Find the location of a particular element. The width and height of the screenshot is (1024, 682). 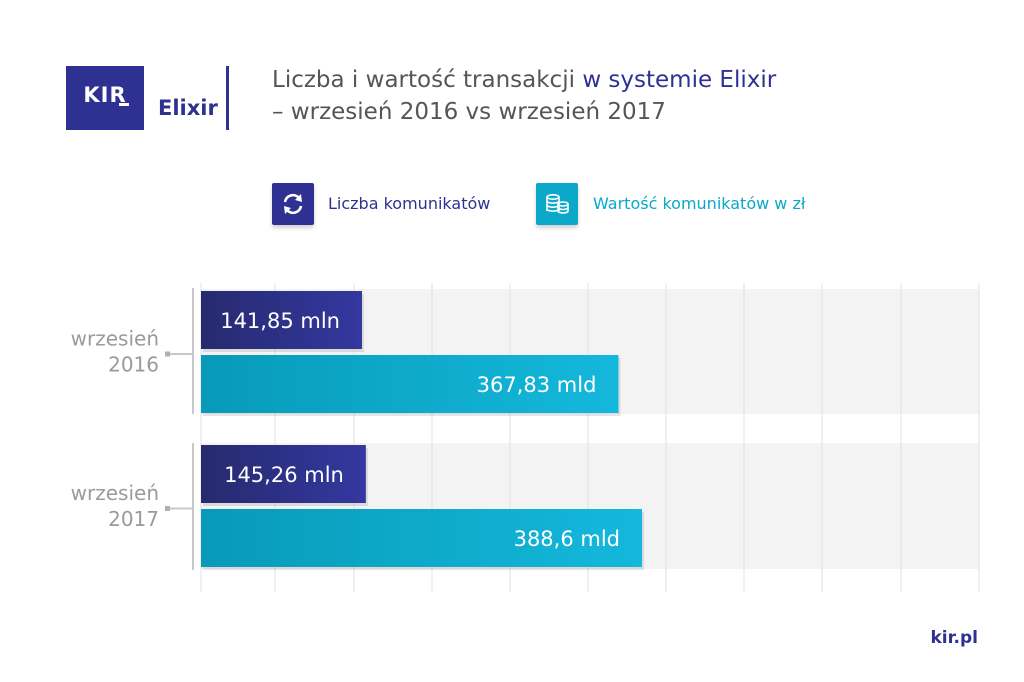

data-label-0-0: 141,85 mln is located at coordinates (280, 321).